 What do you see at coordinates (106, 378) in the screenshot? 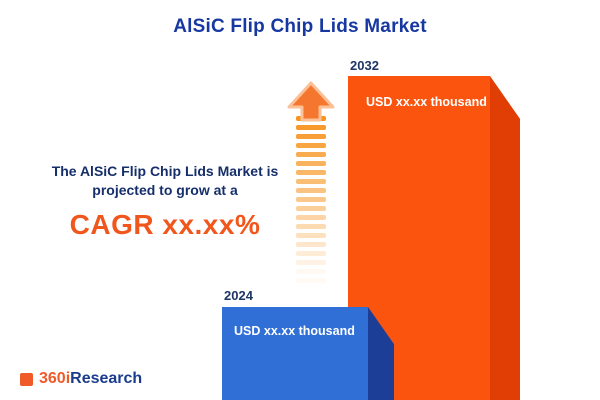
I see `logo-suffix: Research` at bounding box center [106, 378].